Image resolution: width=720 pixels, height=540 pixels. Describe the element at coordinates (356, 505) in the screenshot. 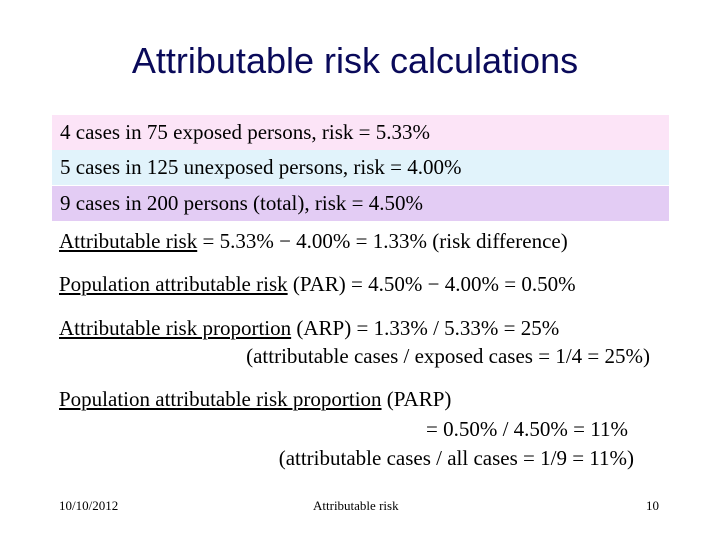

I see `footer-title: Attributable risk` at that location.